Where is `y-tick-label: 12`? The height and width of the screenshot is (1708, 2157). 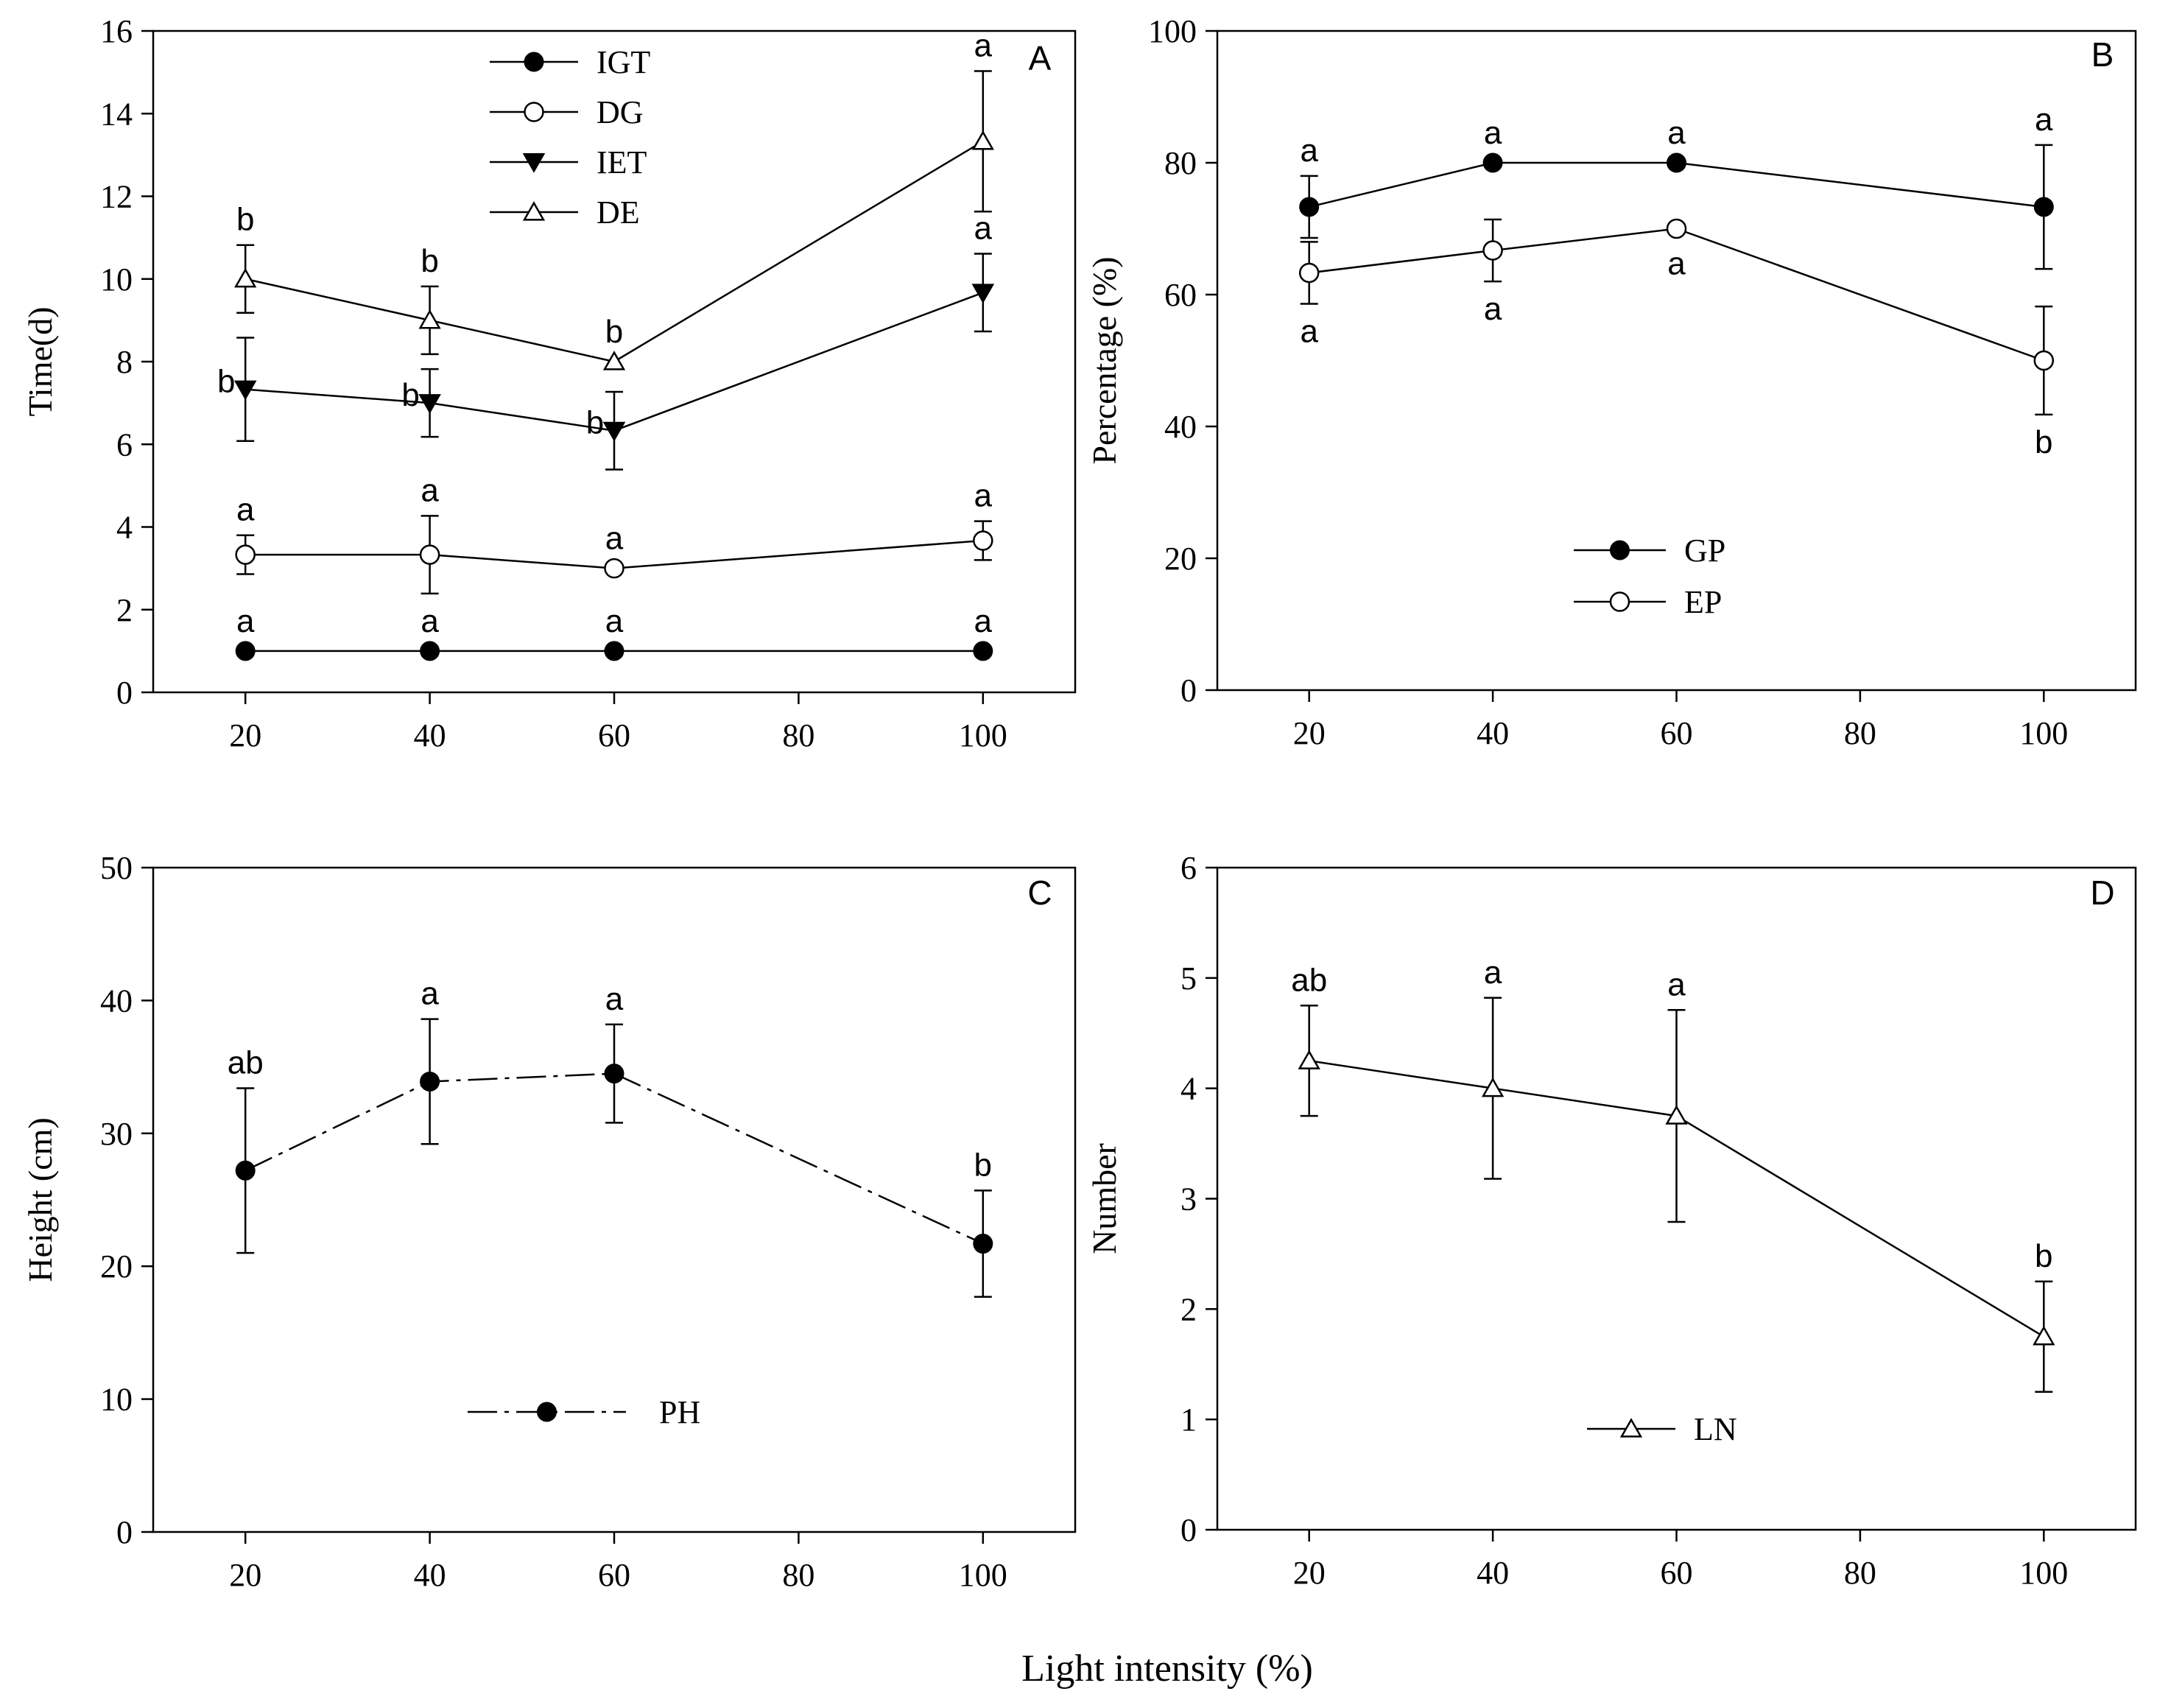
y-tick-label: 12 is located at coordinates (117, 197).